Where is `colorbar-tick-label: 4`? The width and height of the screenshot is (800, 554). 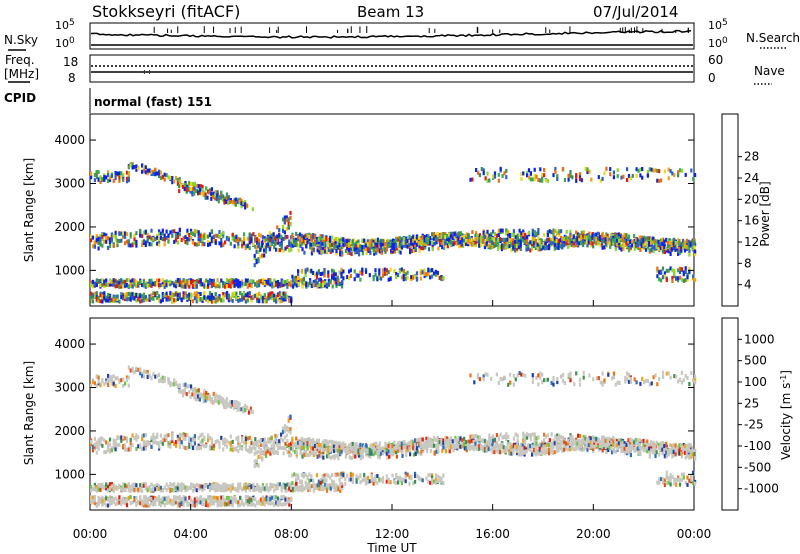
colorbar-tick-label: 4 is located at coordinates (748, 285).